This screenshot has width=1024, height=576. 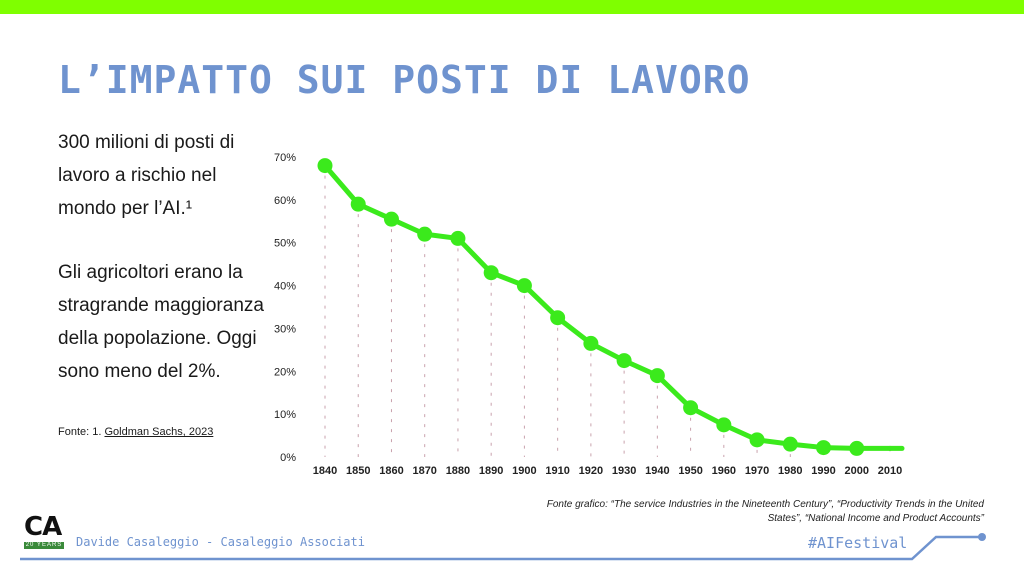 What do you see at coordinates (43, 527) in the screenshot?
I see `logo-text: CA` at bounding box center [43, 527].